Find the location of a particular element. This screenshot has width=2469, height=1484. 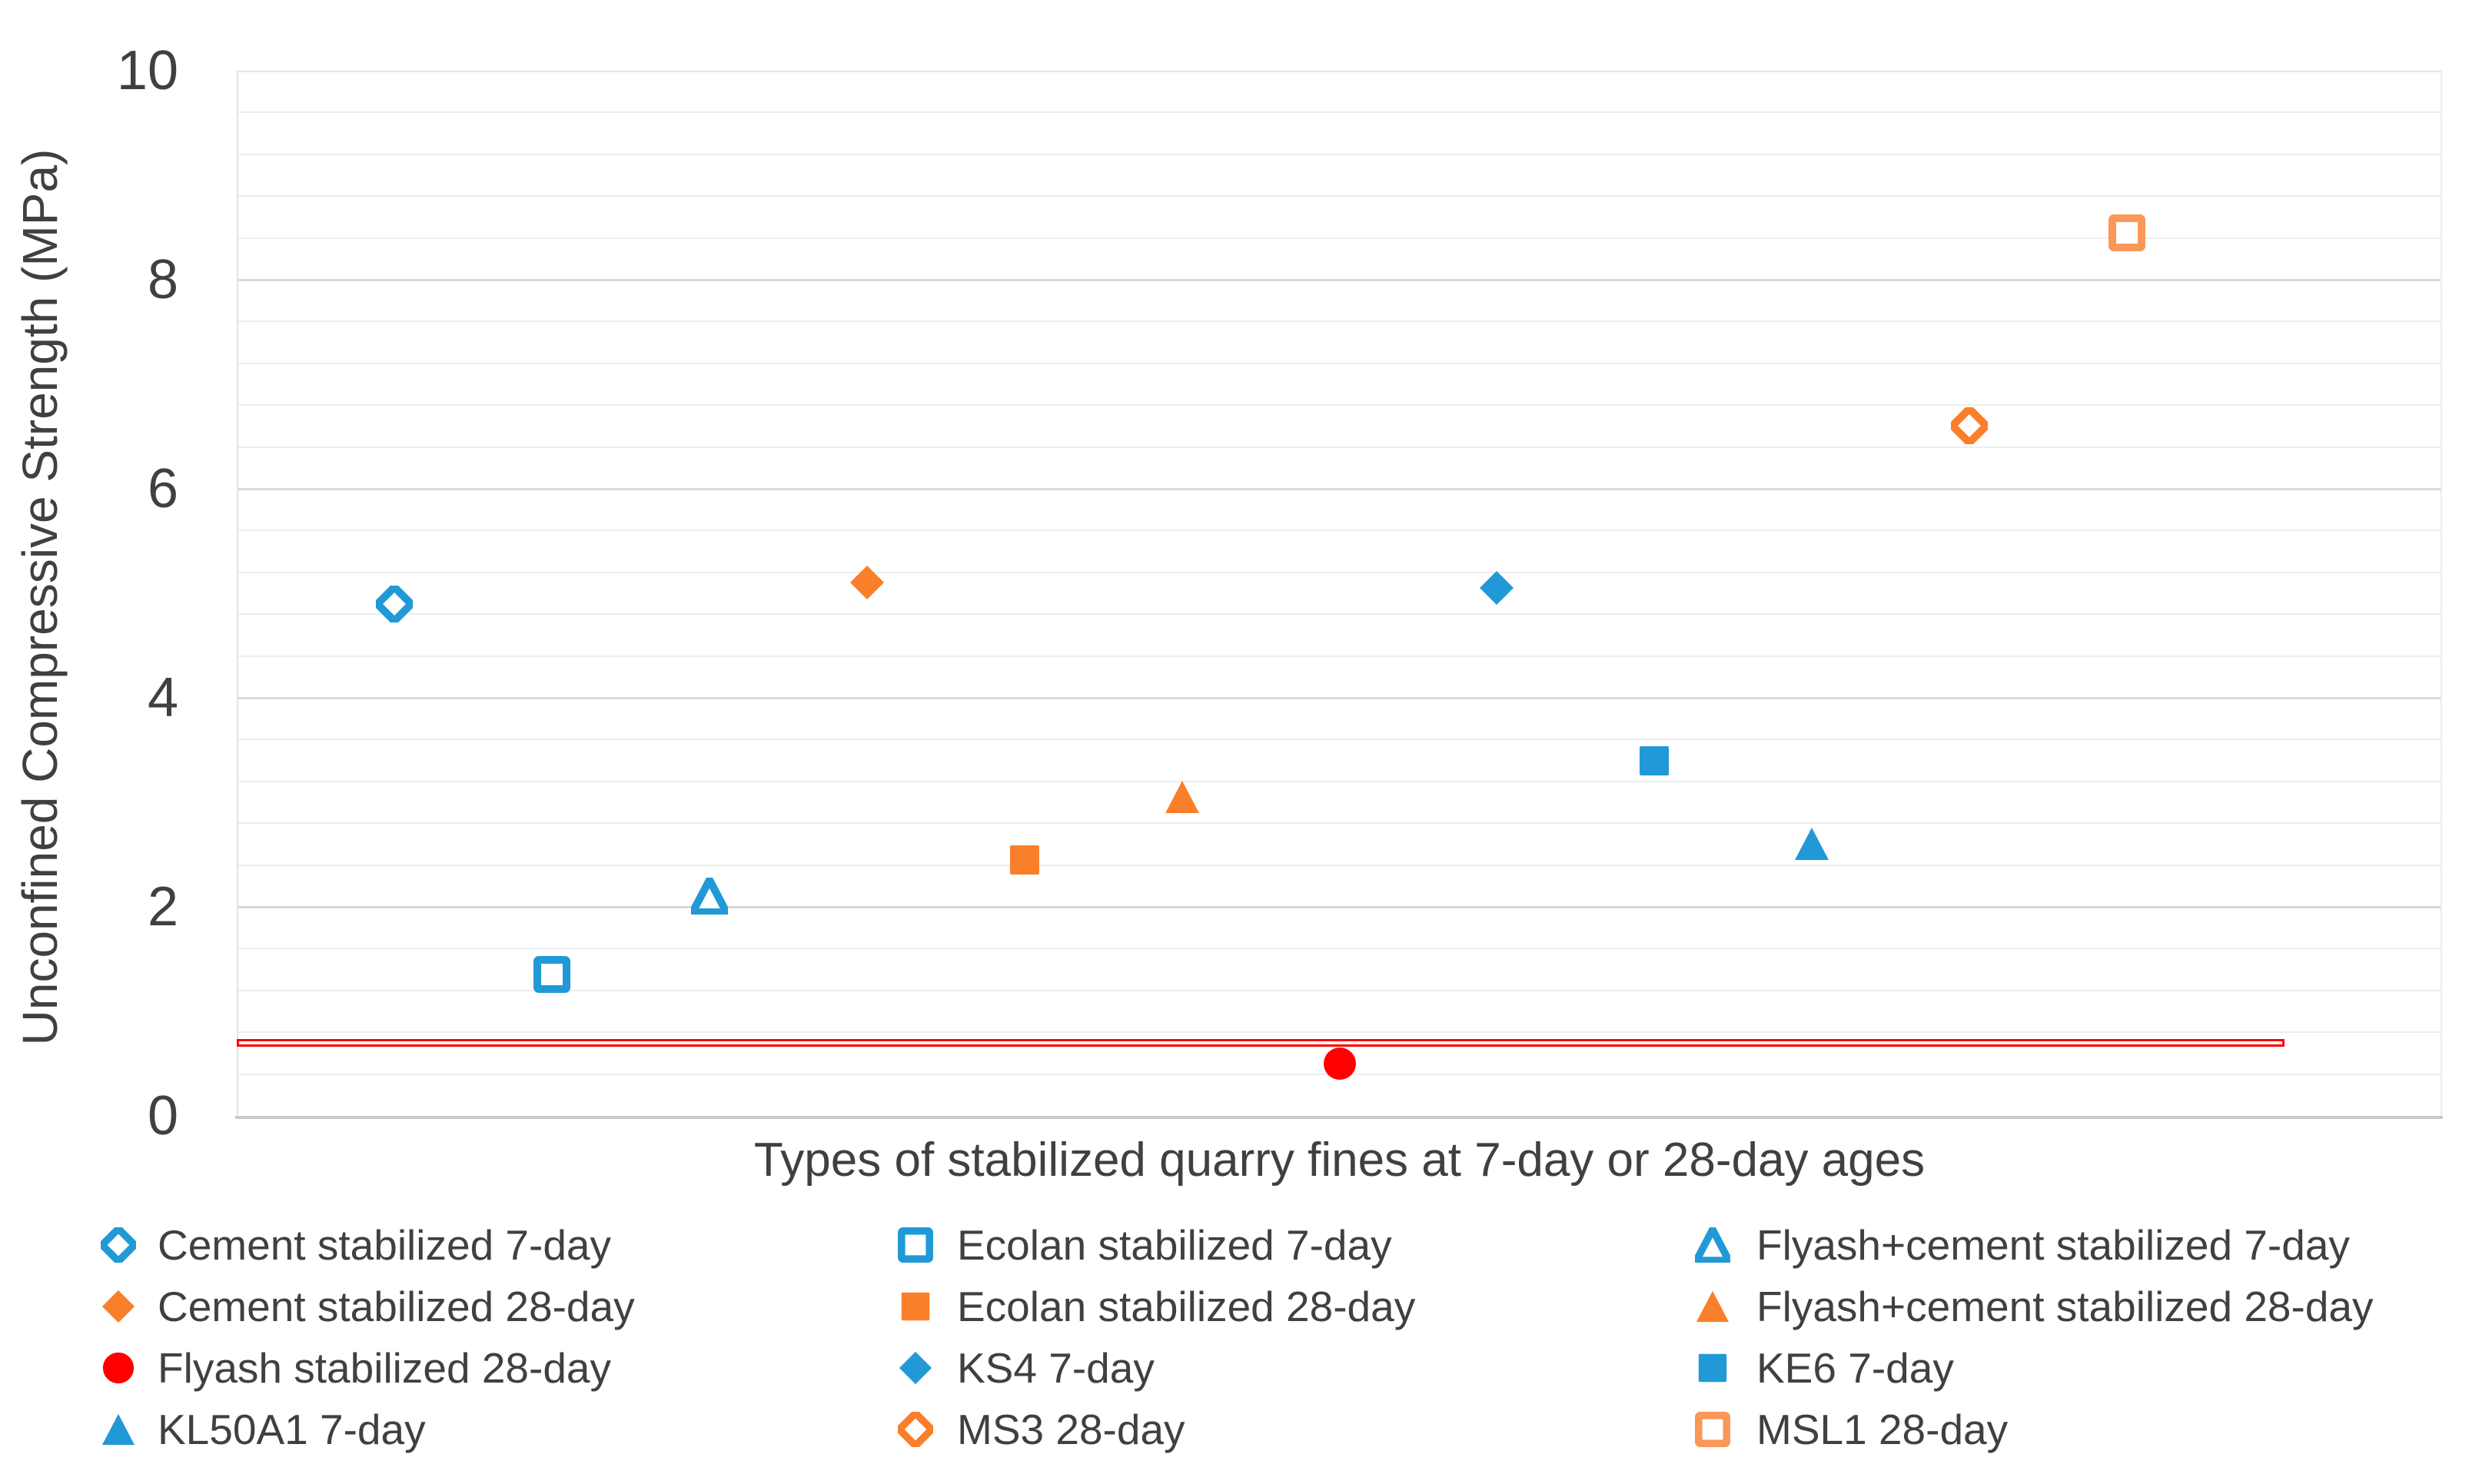

y-tick-label-6: 6 is located at coordinates (162, 489).